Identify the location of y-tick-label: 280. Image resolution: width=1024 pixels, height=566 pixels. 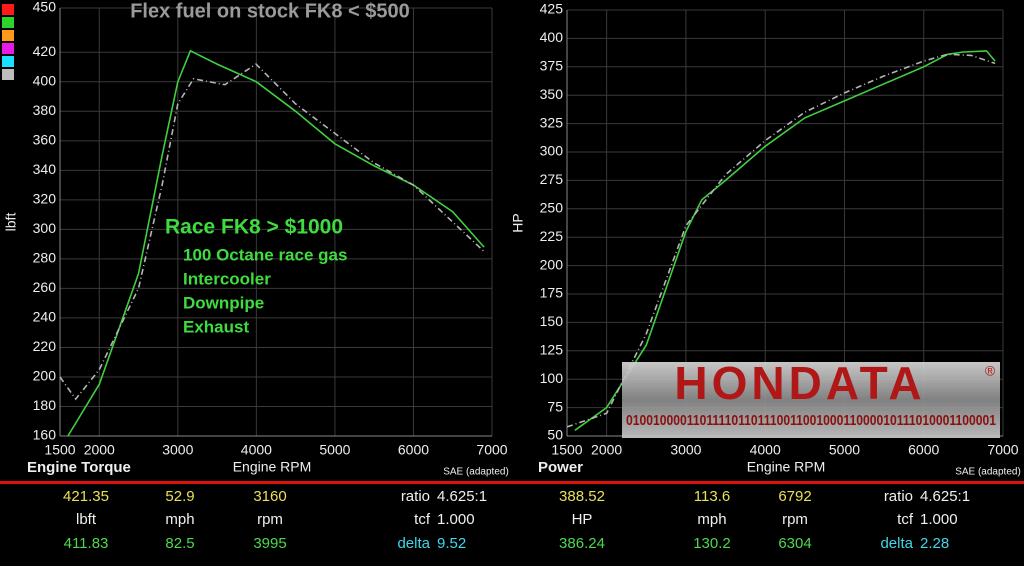
(45, 258).